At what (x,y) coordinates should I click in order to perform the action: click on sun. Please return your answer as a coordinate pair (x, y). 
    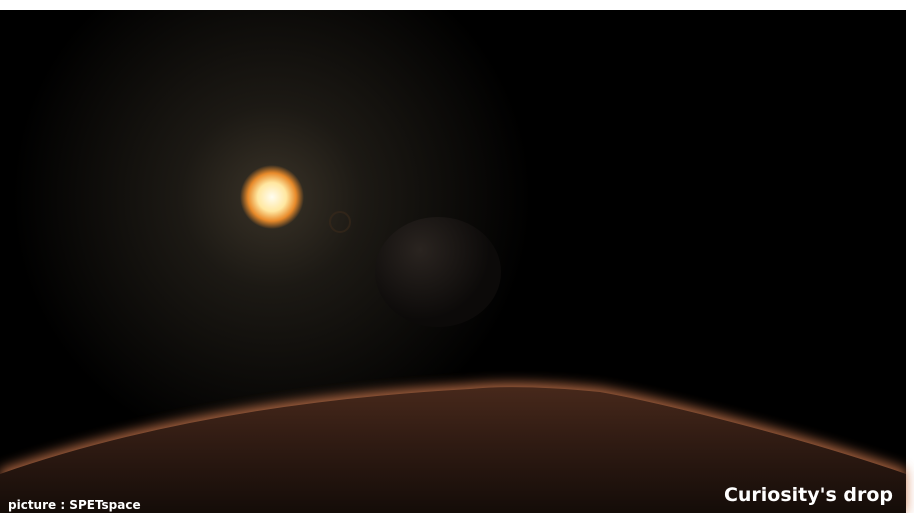
    Looking at the image, I should click on (272, 197).